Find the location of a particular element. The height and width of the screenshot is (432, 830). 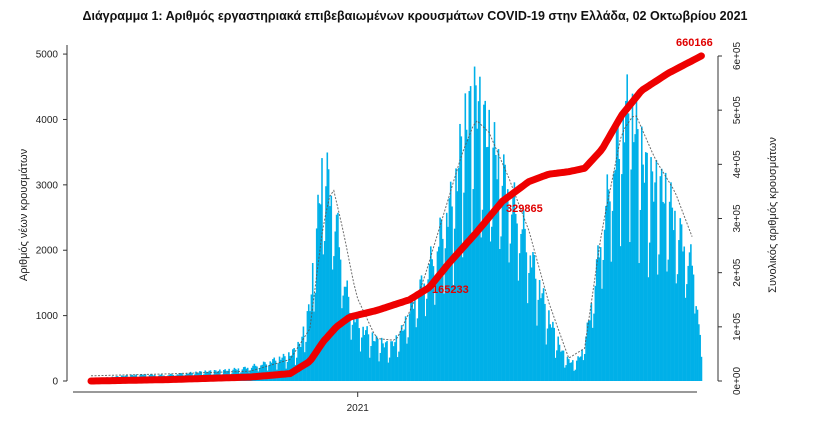

y-axis-title: Αριθμός νέων κρουσμάτων is located at coordinates (24, 214).